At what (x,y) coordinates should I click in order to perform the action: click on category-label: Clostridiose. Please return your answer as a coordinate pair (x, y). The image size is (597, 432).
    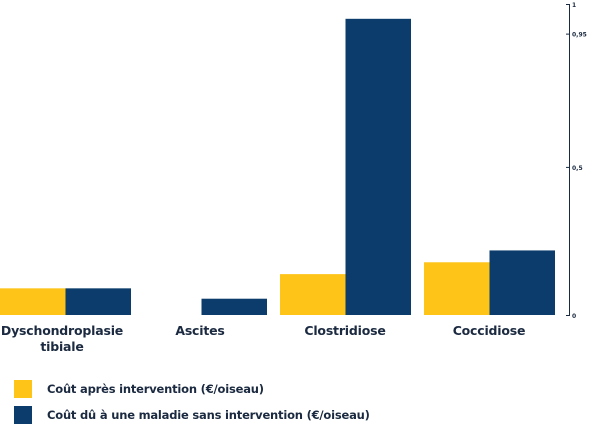
    Looking at the image, I should click on (345, 330).